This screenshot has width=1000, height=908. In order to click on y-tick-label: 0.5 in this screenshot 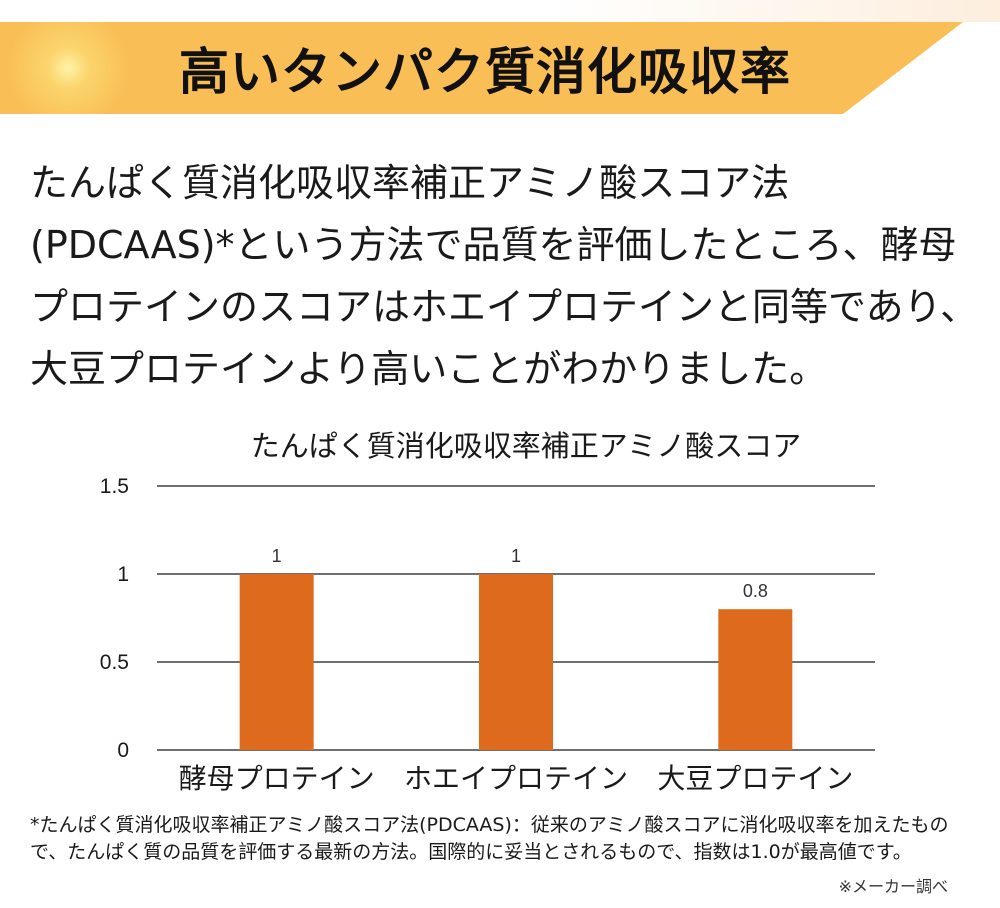, I will do `click(114, 662)`.